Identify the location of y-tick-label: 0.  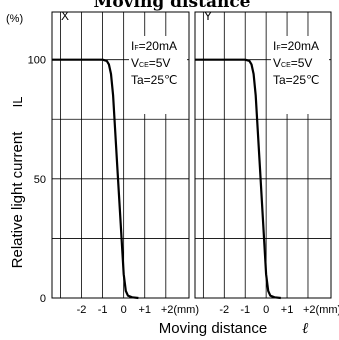
(43, 299).